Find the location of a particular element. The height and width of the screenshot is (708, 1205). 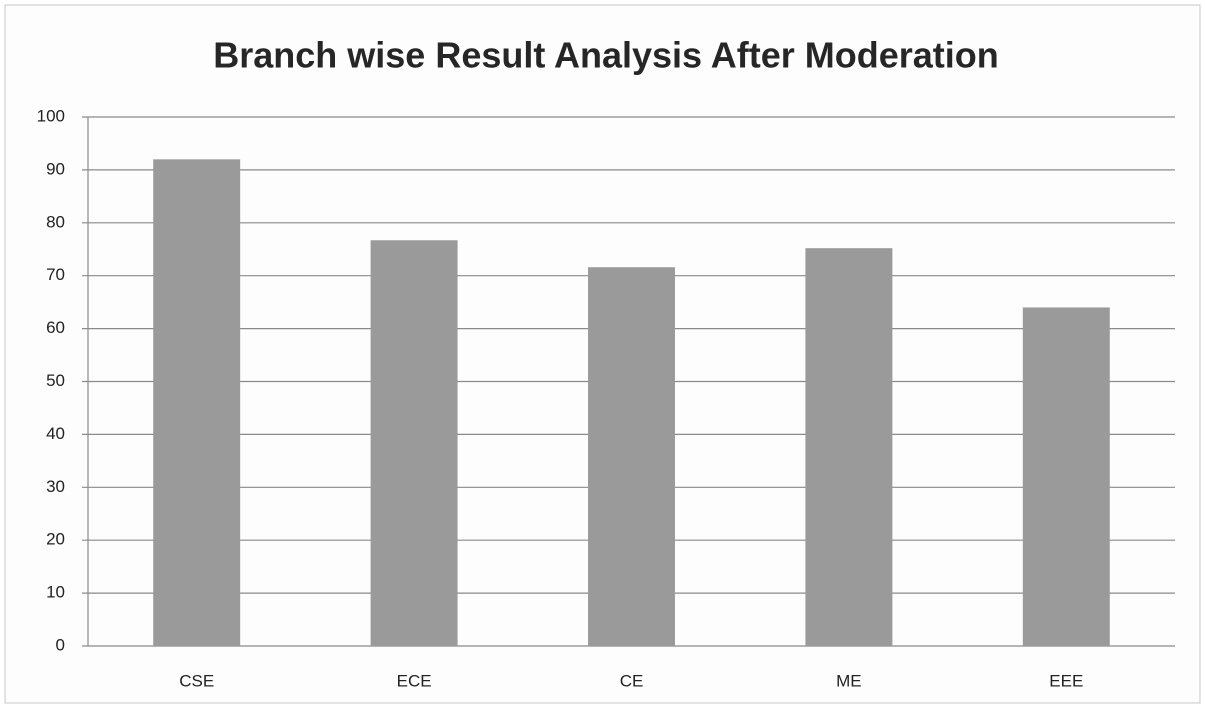

y-tick-label: 20 is located at coordinates (55, 539).